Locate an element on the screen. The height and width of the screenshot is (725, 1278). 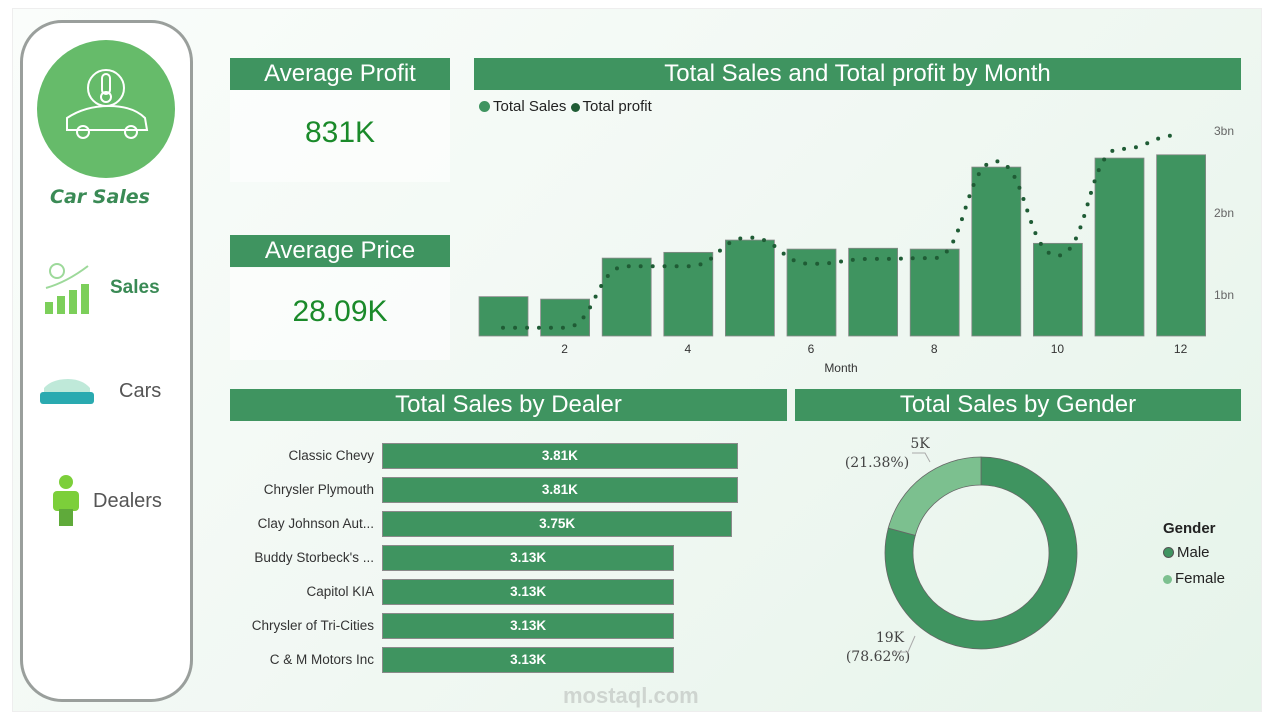
legend-label: Total profit is located at coordinates (617, 106).